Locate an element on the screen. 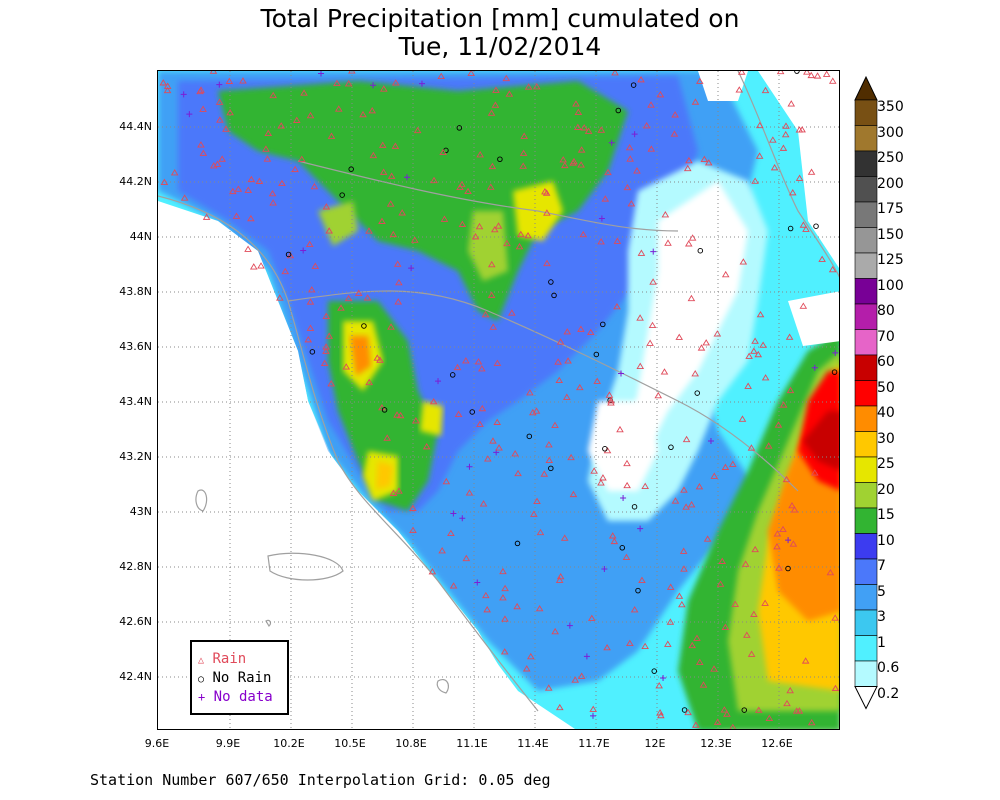  colorbar-level-label: 50 is located at coordinates (886, 387).